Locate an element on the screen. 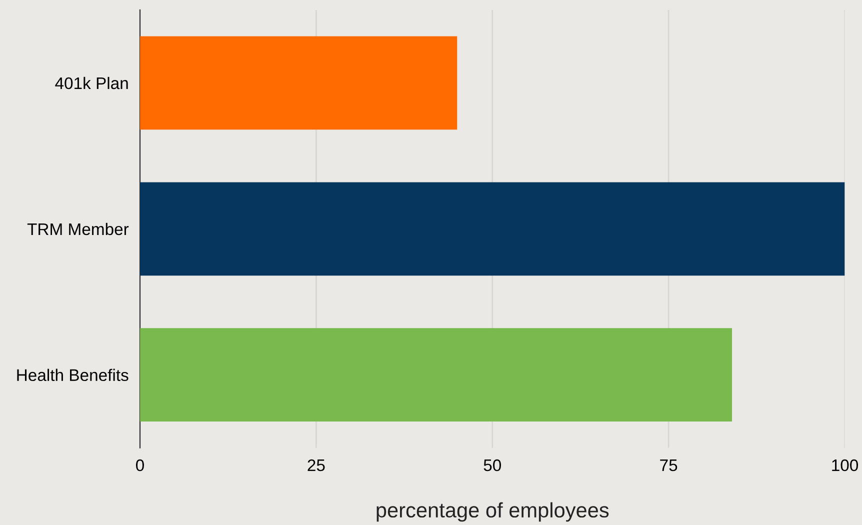  y-tick-label: TRM Member is located at coordinates (78, 229).